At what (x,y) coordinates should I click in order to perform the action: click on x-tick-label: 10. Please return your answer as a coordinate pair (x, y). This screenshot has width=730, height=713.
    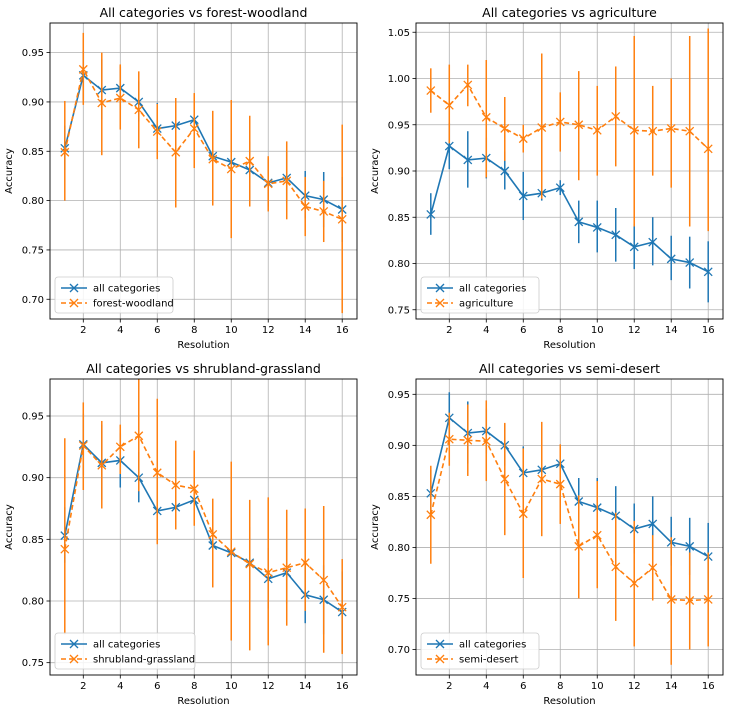
    Looking at the image, I should click on (231, 330).